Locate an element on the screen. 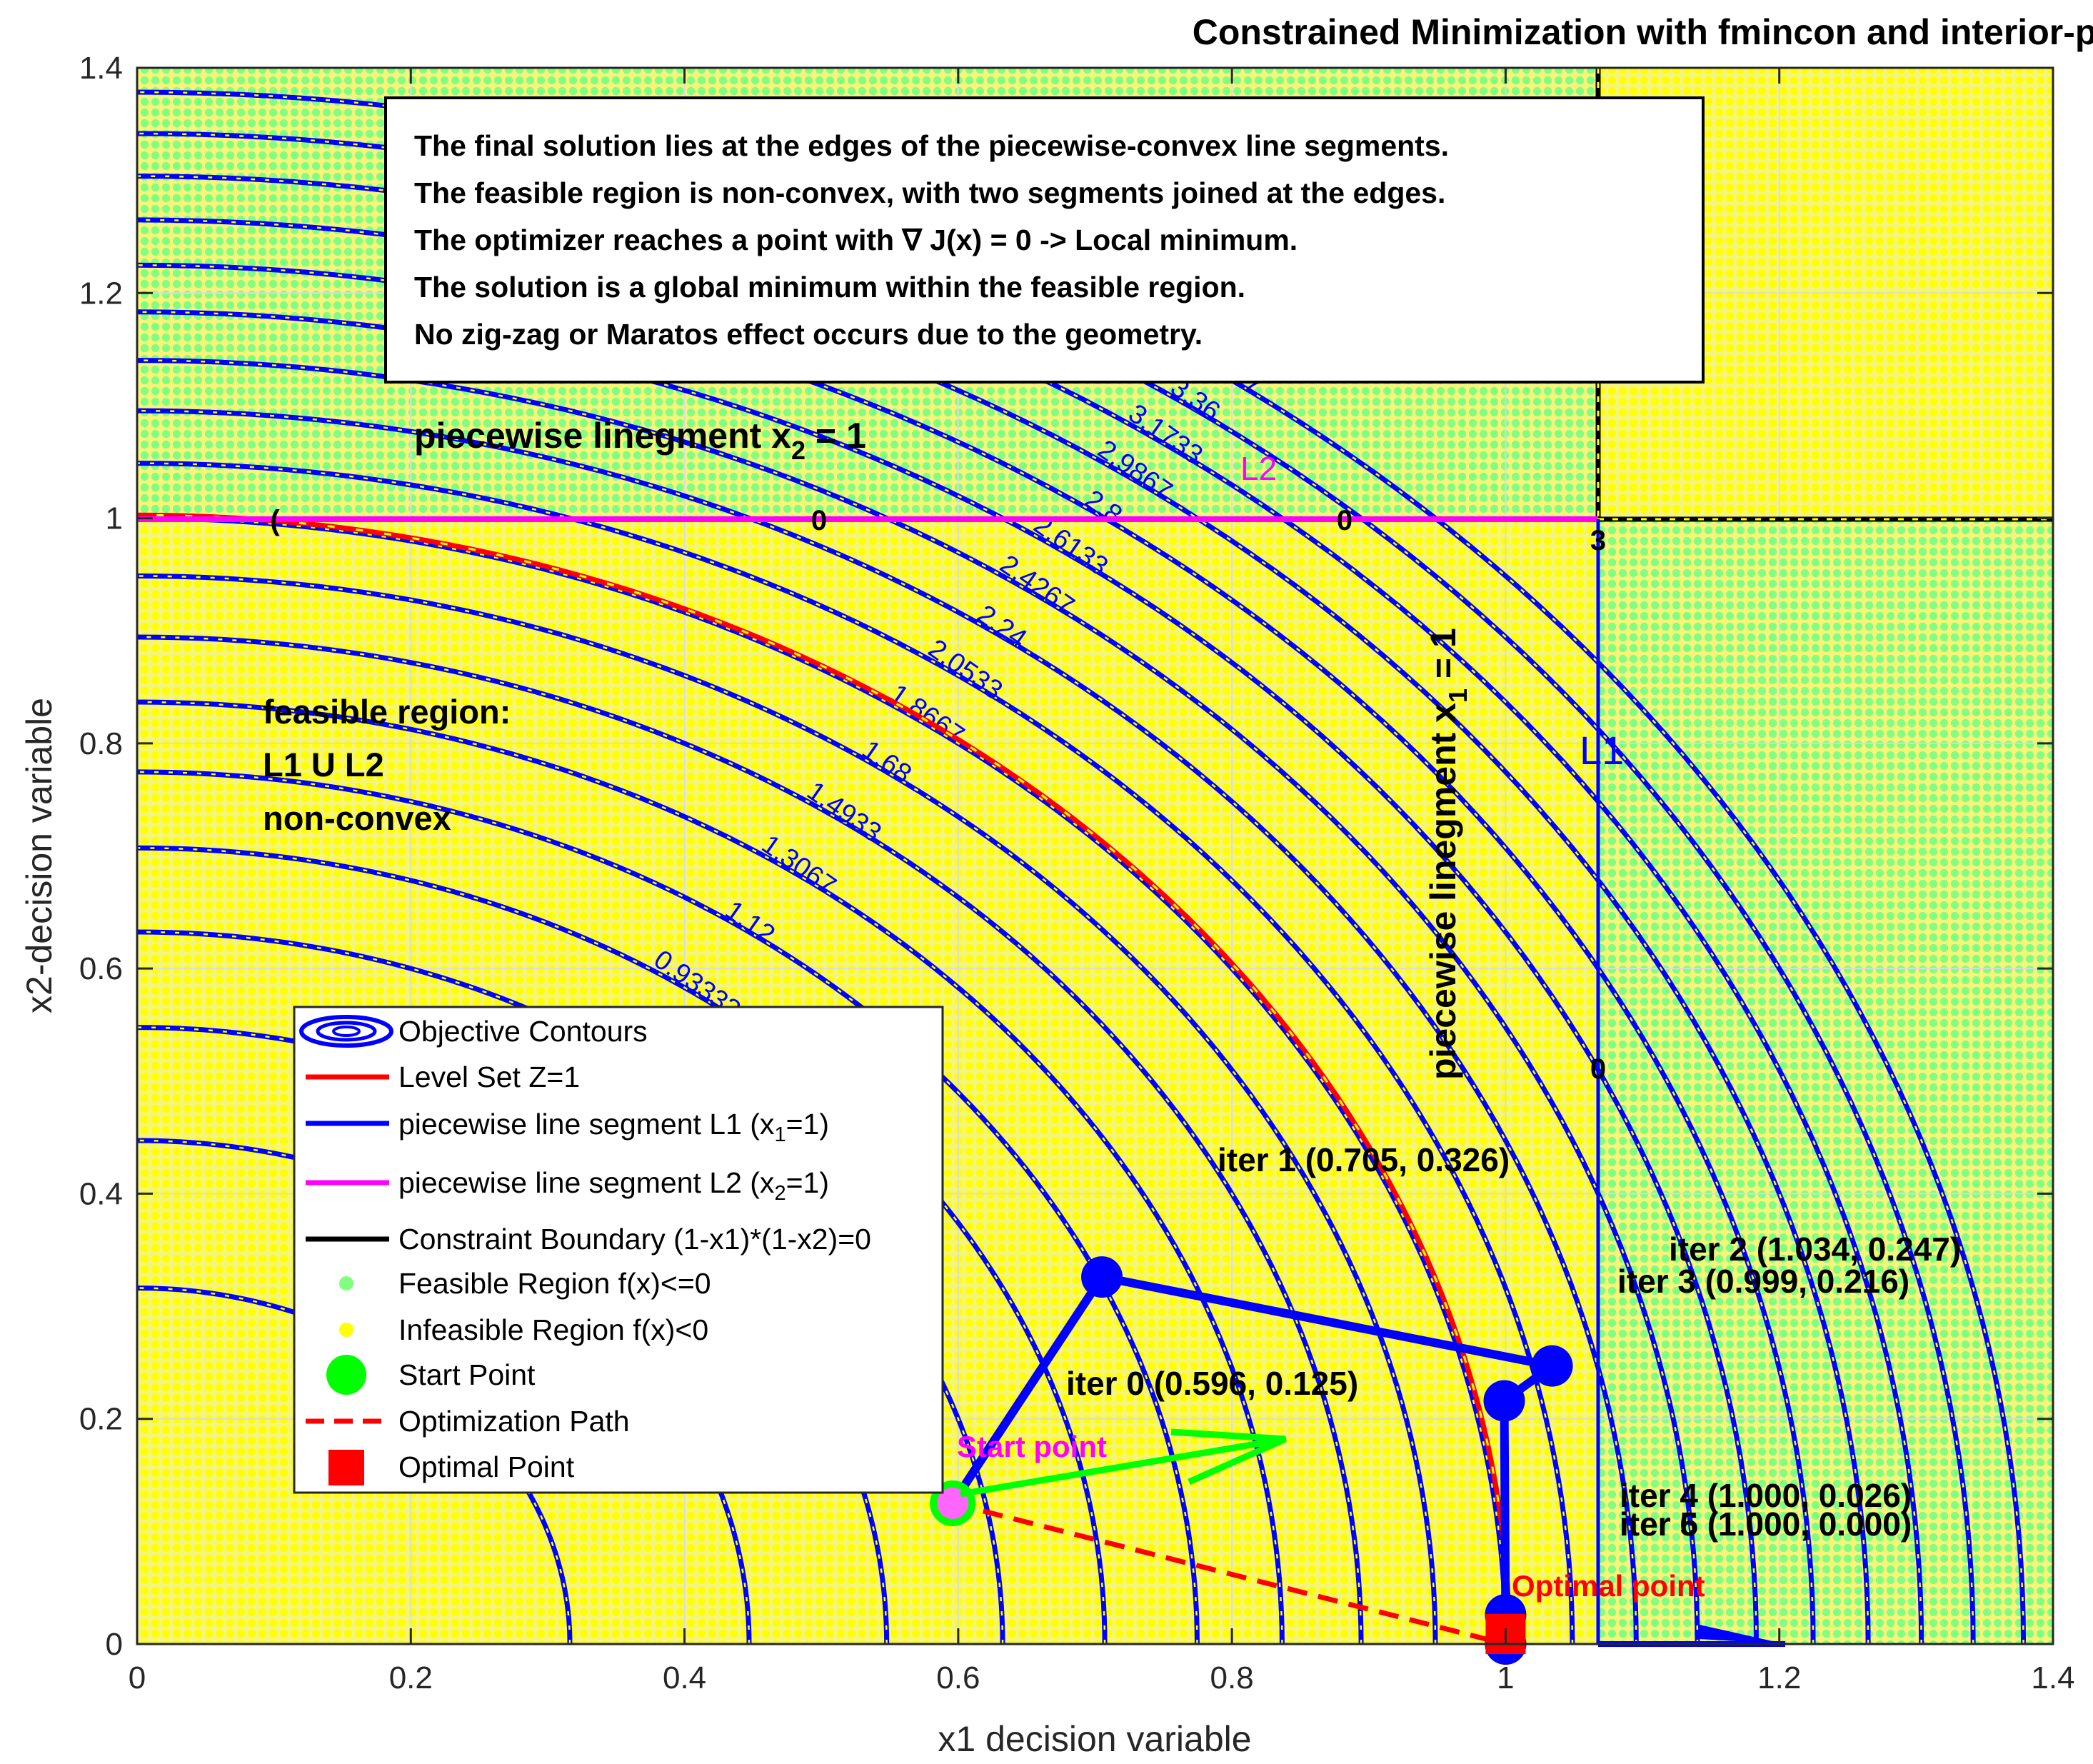 This screenshot has height=1764, width=2093. legend-label-optimal: Optimal Point is located at coordinates (486, 1467).